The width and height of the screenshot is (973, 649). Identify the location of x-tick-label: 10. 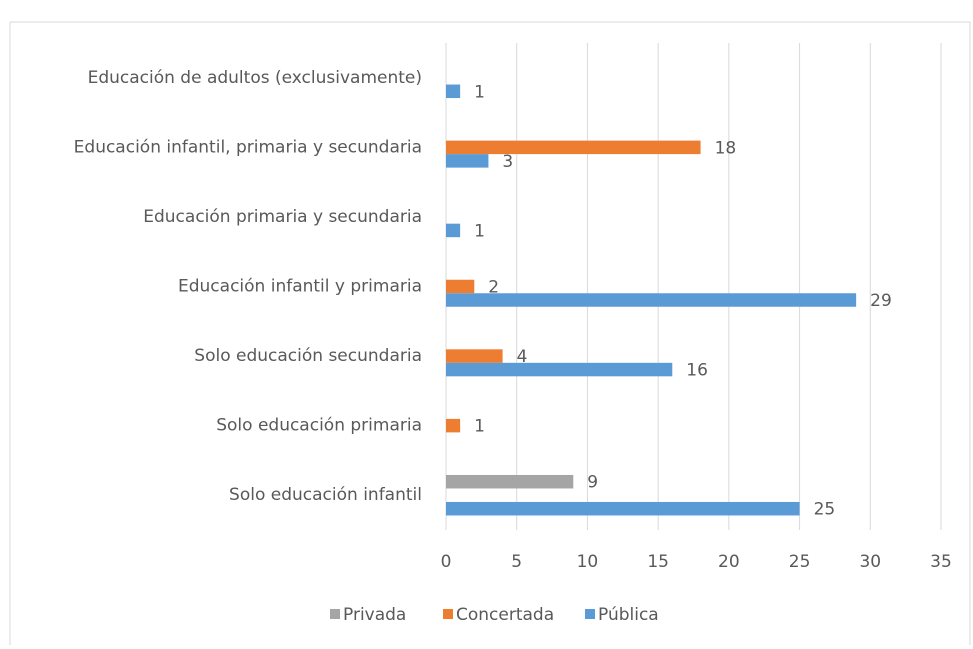
(588, 562).